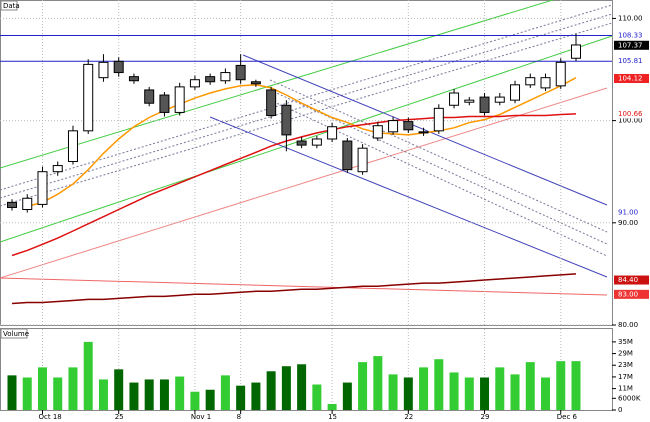 The height and width of the screenshot is (422, 650). What do you see at coordinates (628, 294) in the screenshot?
I see `level-label: 83.00` at bounding box center [628, 294].